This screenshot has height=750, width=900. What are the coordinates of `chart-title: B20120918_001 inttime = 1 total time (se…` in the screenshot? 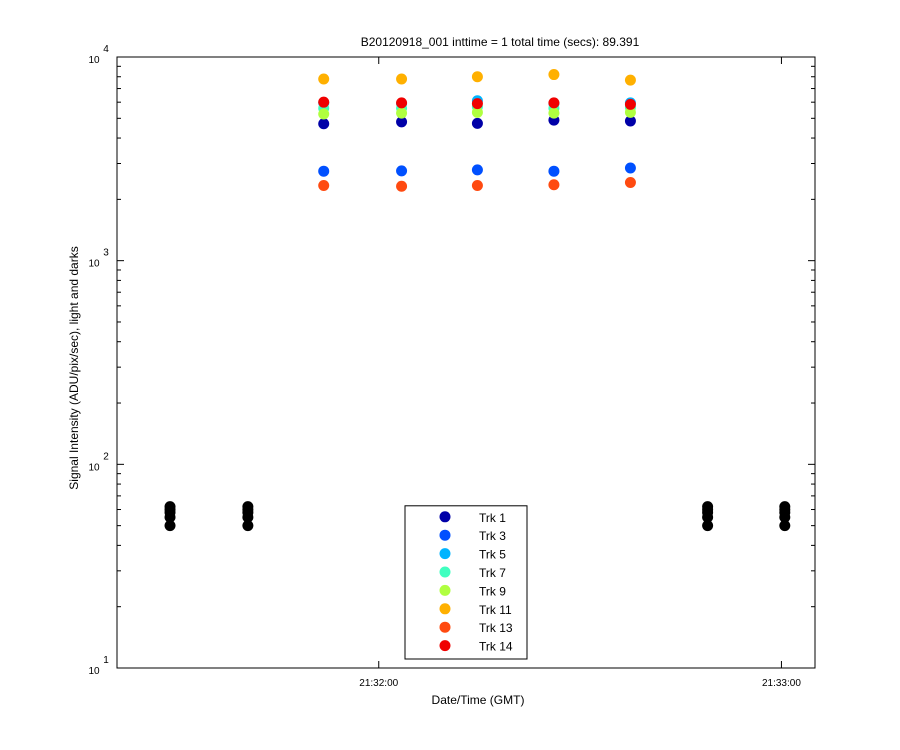 It's located at (500, 42).